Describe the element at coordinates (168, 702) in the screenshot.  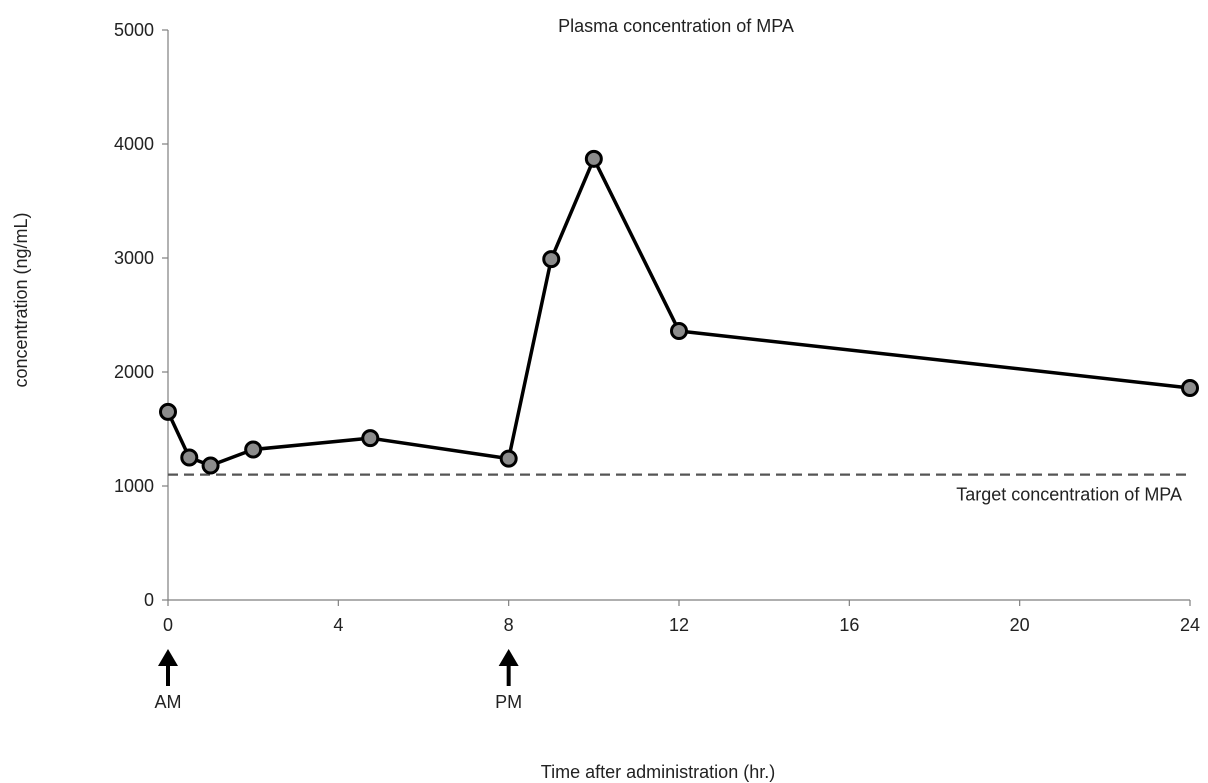
I see `dose-marker-label: AM` at that location.